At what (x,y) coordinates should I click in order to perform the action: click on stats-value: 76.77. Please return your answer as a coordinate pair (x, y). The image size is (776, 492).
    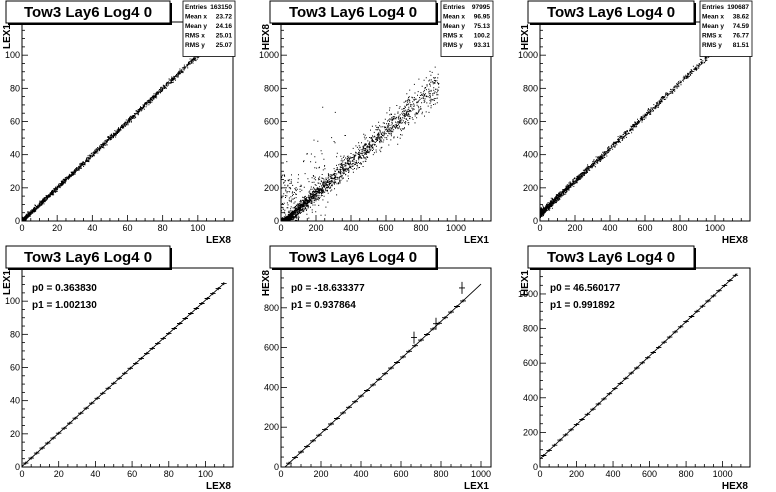
    Looking at the image, I should click on (741, 36).